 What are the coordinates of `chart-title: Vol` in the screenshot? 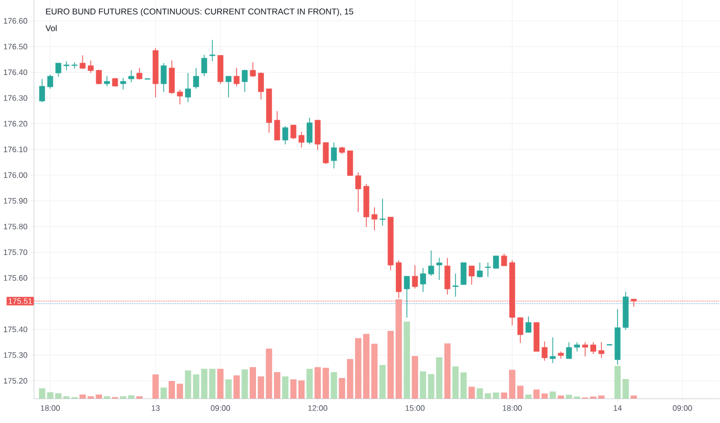 It's located at (51, 28).